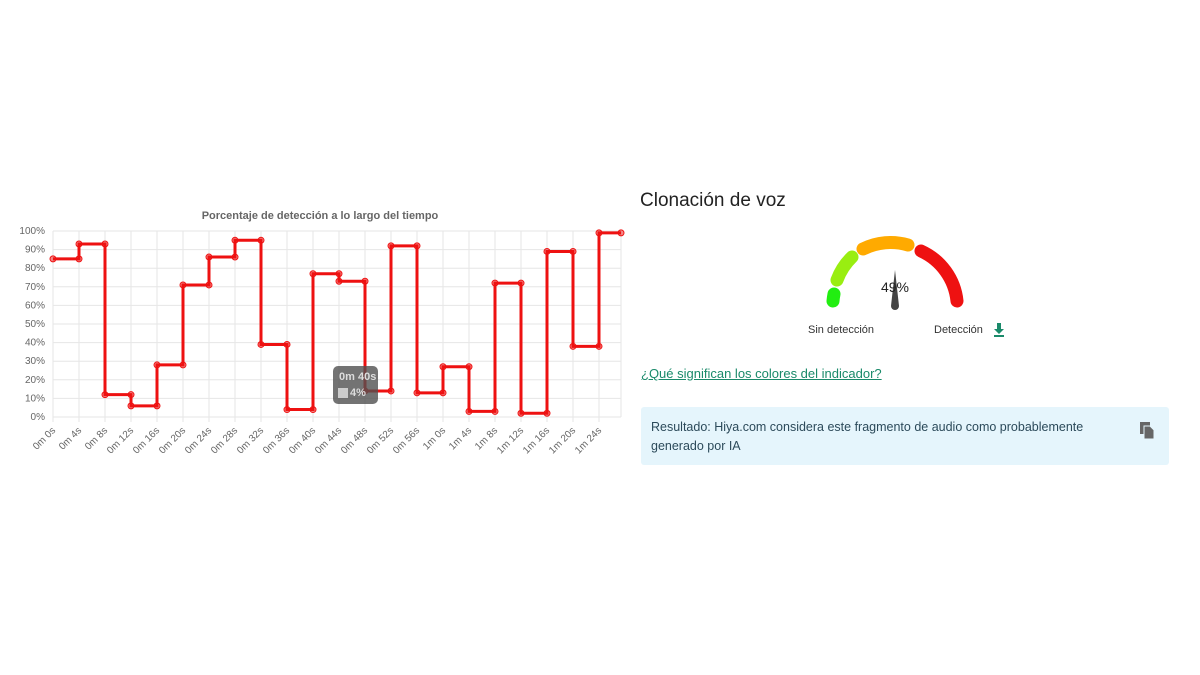 The width and height of the screenshot is (1200, 675). What do you see at coordinates (337, 323) in the screenshot?
I see `series-line` at bounding box center [337, 323].